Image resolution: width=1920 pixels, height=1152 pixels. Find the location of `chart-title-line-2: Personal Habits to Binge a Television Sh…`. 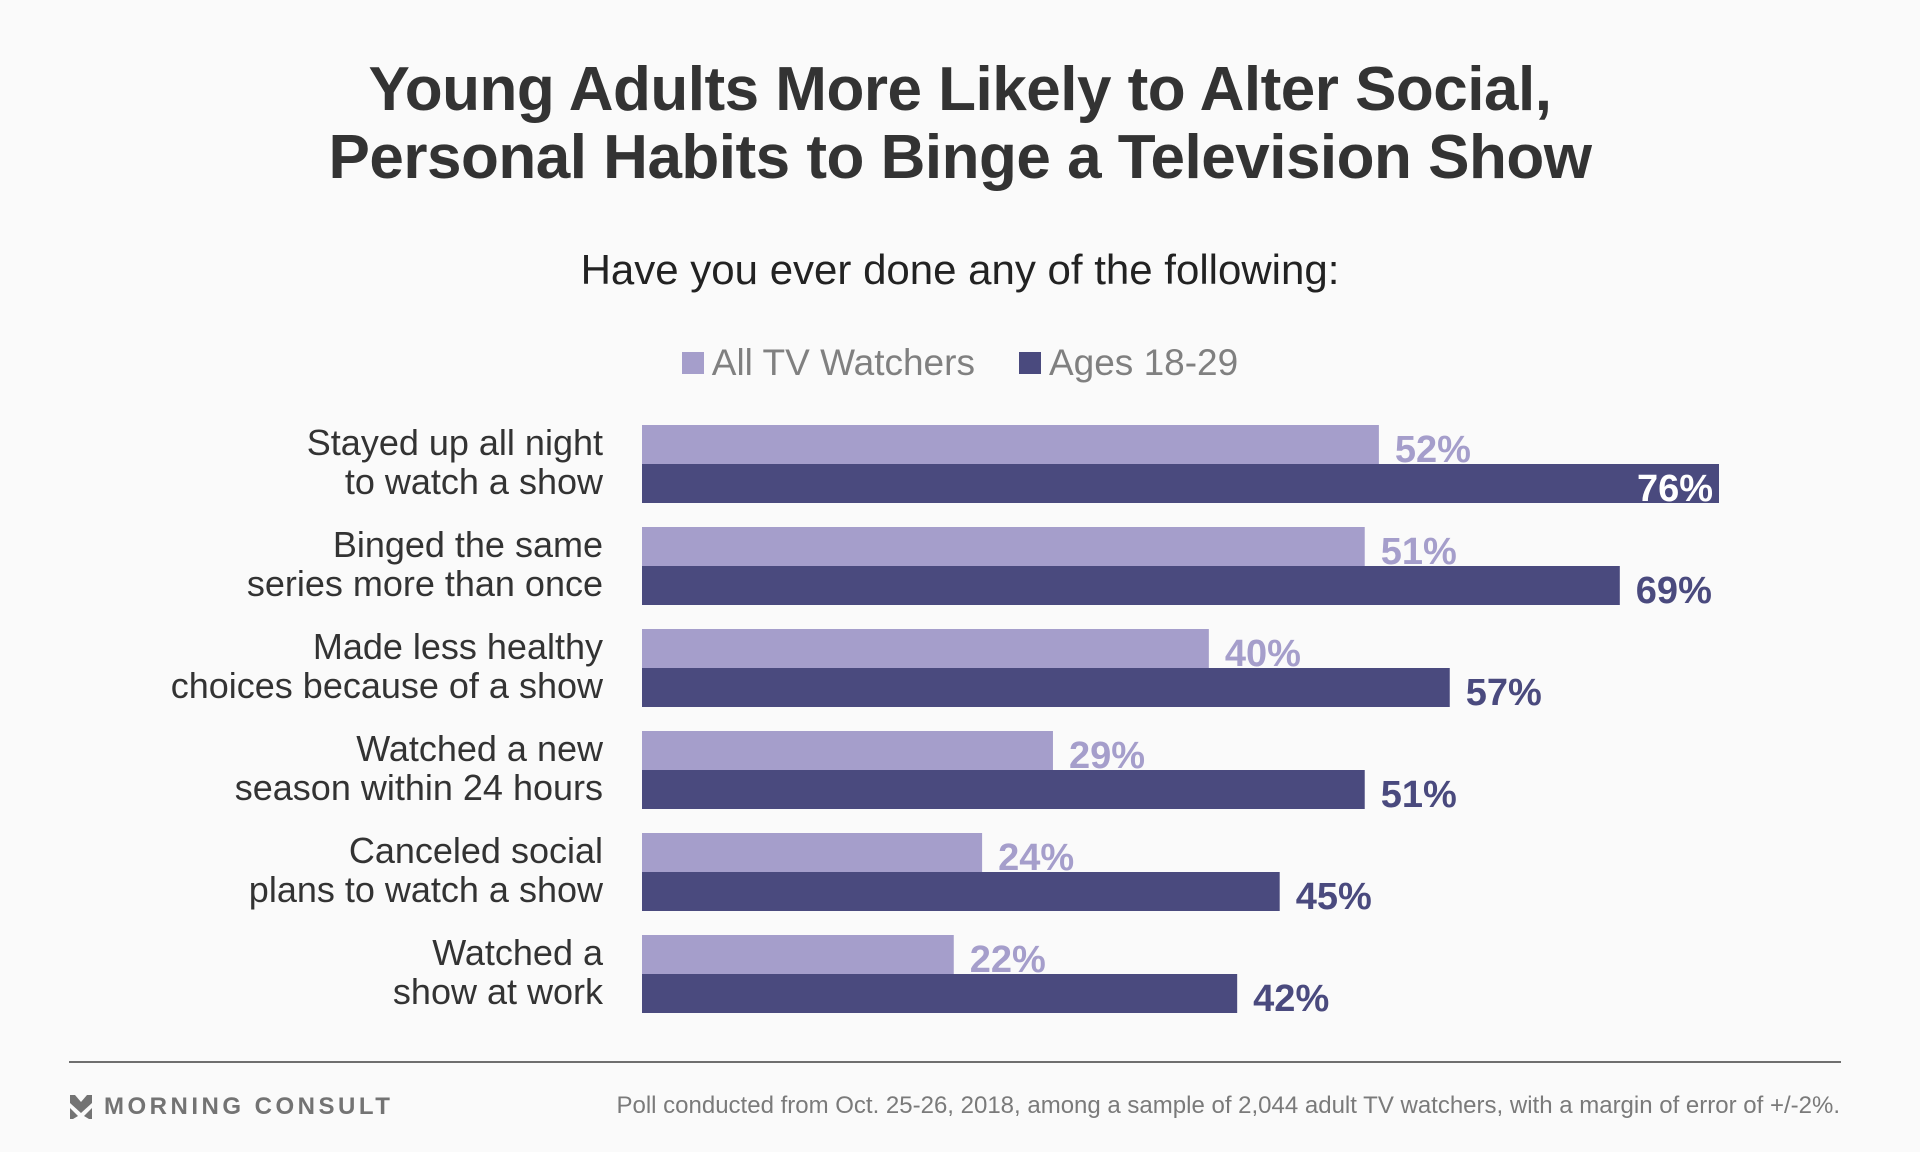

chart-title-line-2: Personal Habits to Binge a Television Sh… is located at coordinates (960, 157).